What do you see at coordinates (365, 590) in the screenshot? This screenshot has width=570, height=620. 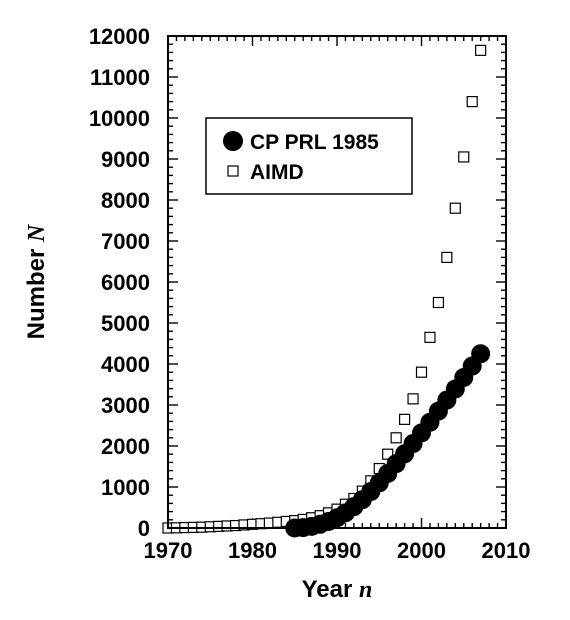 I see `x-axis-variable: n` at bounding box center [365, 590].